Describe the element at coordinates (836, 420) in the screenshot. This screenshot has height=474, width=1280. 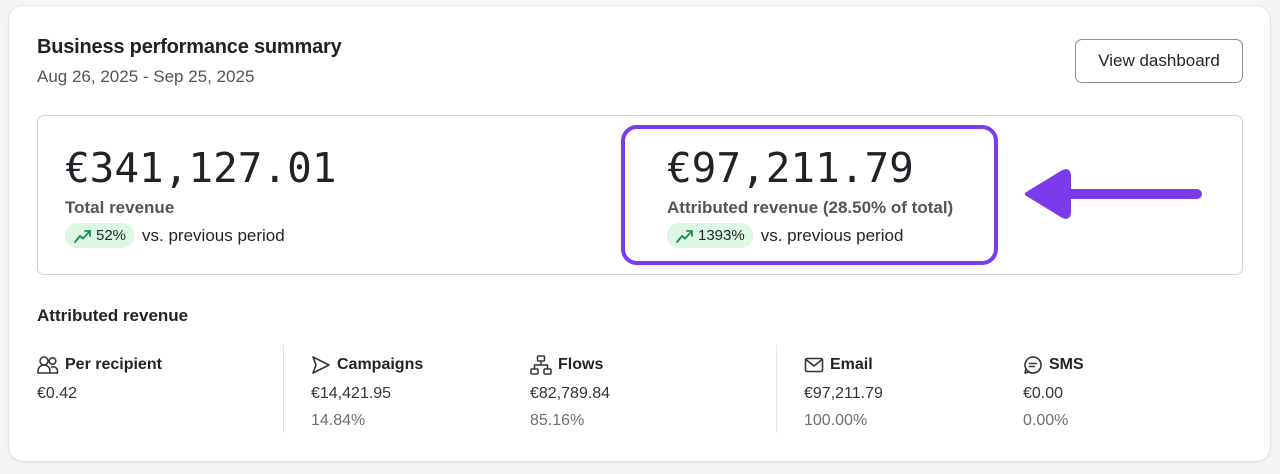
I see `stat-percent: 100.00%` at that location.